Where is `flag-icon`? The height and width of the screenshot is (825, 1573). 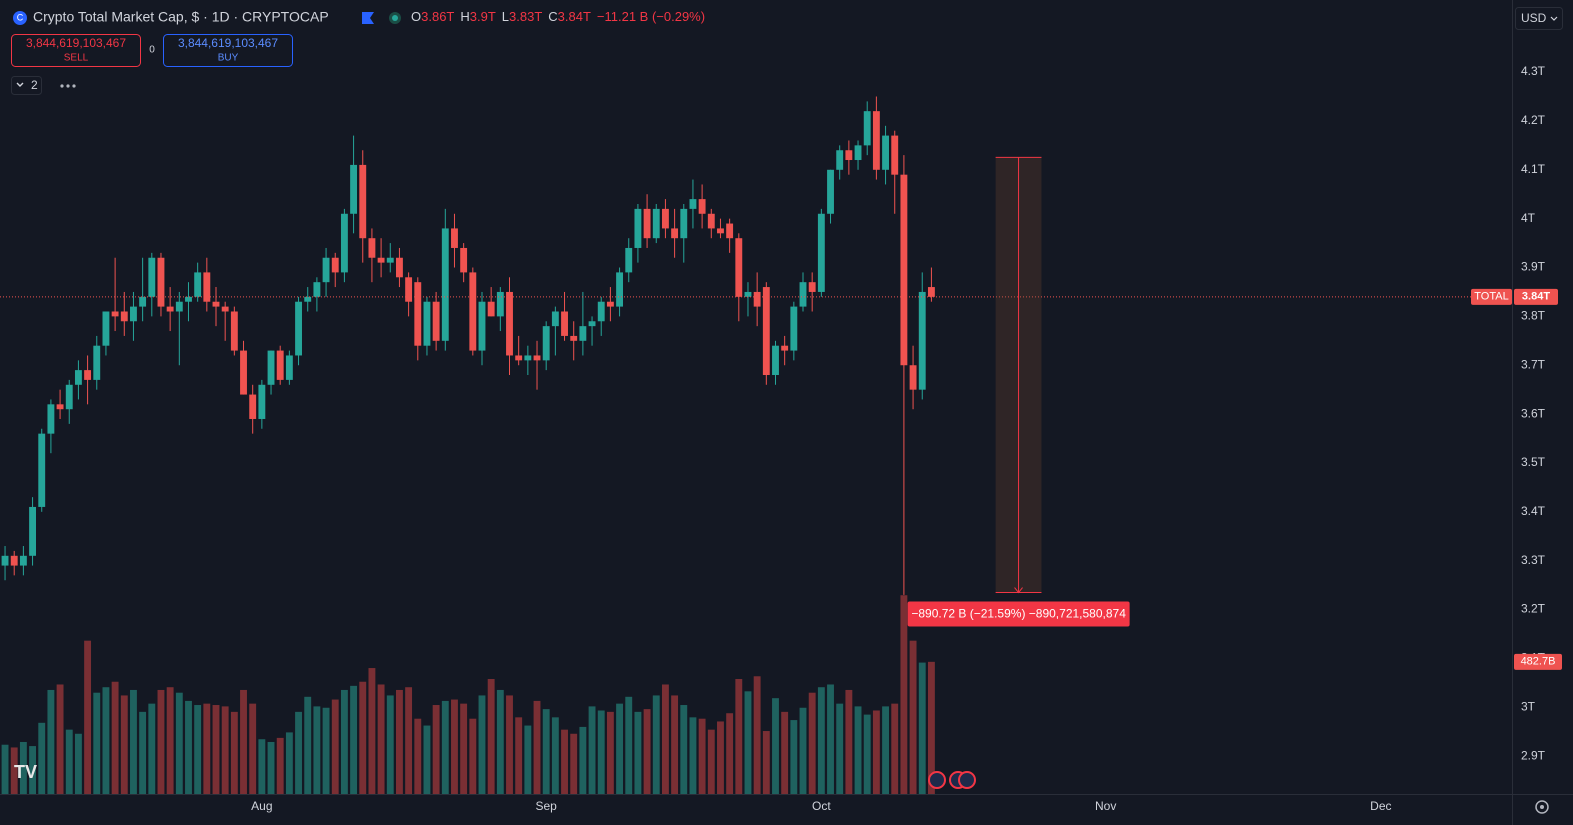
flag-icon is located at coordinates (368, 18).